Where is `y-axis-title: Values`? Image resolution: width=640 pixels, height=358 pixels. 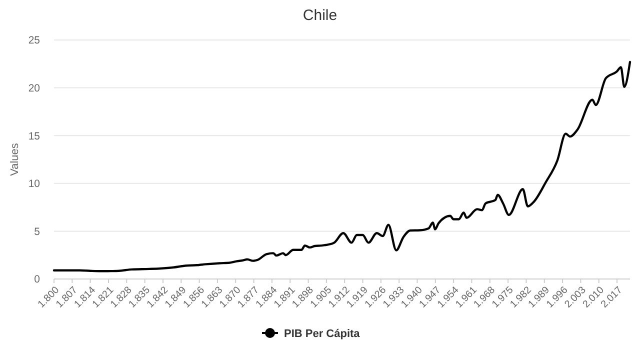
y-axis-title: Values is located at coordinates (15, 159).